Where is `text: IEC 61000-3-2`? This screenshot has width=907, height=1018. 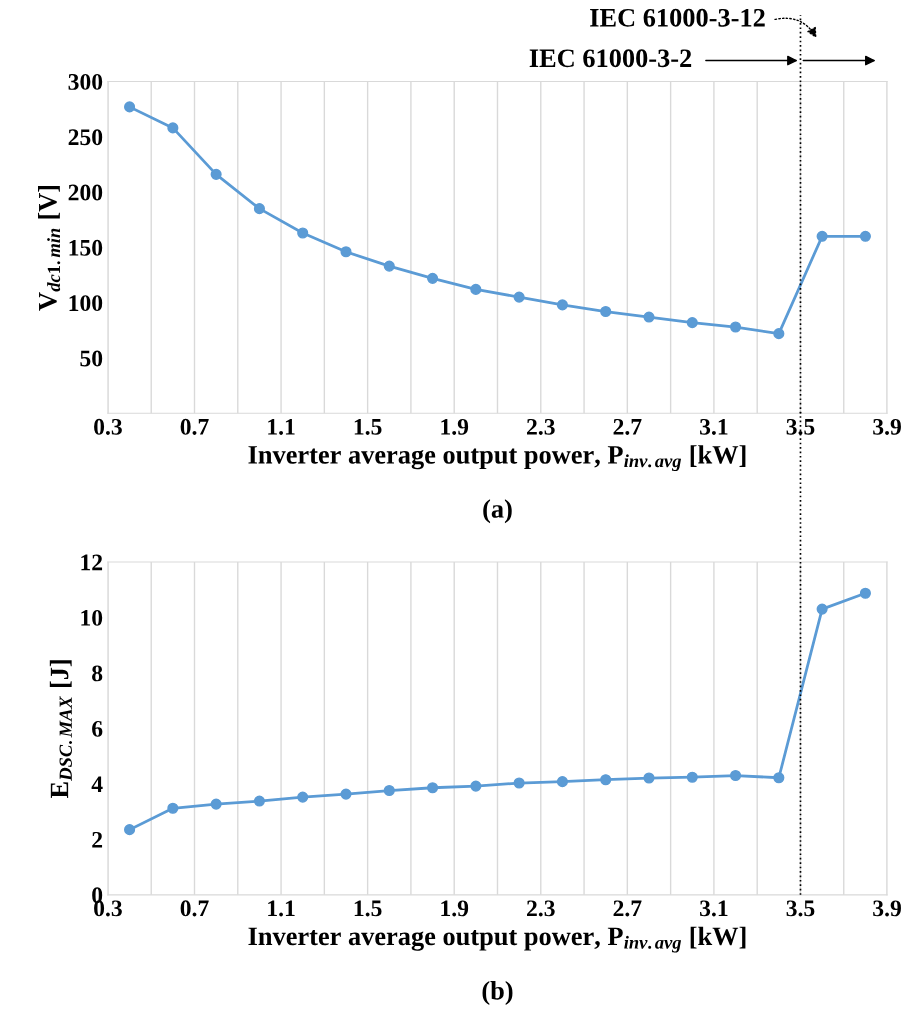
text: IEC 61000-3-2 is located at coordinates (610, 58).